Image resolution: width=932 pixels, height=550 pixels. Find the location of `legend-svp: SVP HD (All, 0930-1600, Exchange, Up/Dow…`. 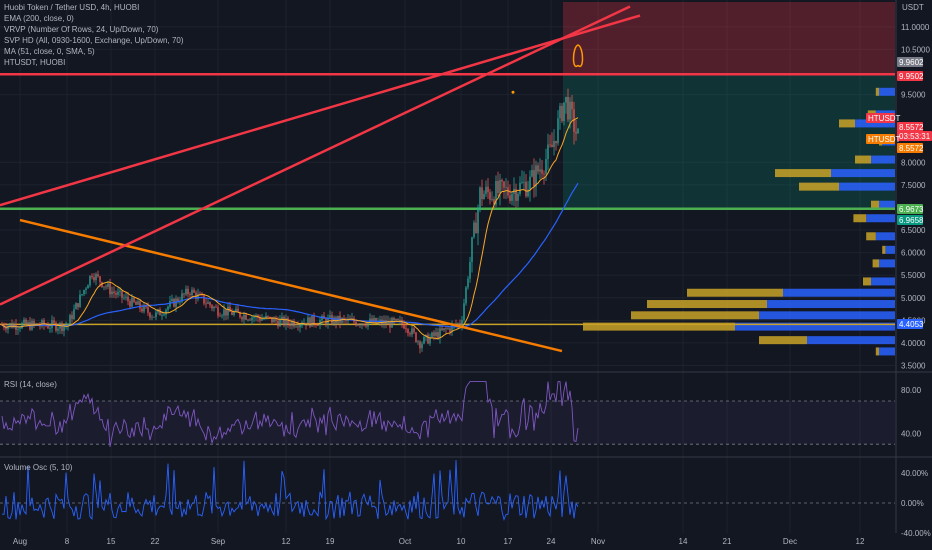

legend-svp: SVP HD (All, 0930-1600, Exchange, Up/Dow… is located at coordinates (94, 40).